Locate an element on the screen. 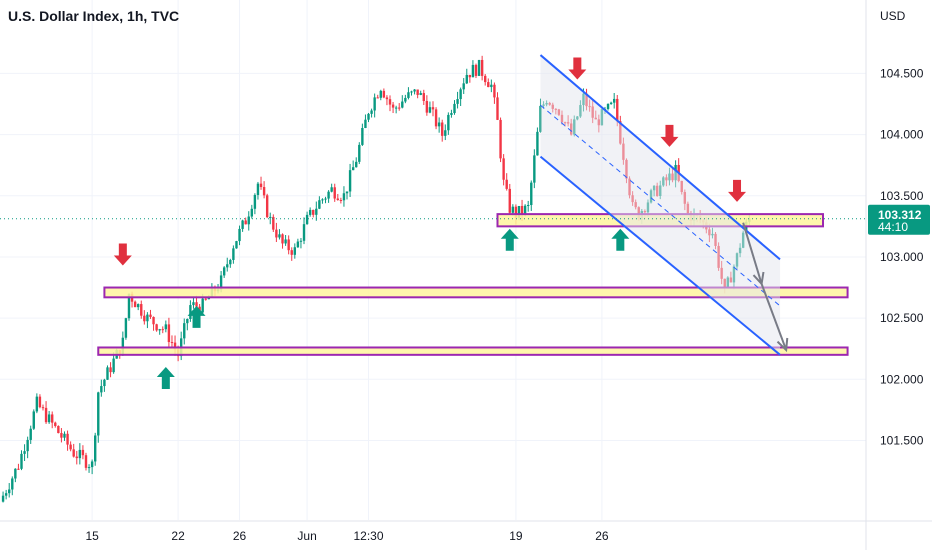 The height and width of the screenshot is (555, 932). projection-arrowhead is located at coordinates (782, 345).